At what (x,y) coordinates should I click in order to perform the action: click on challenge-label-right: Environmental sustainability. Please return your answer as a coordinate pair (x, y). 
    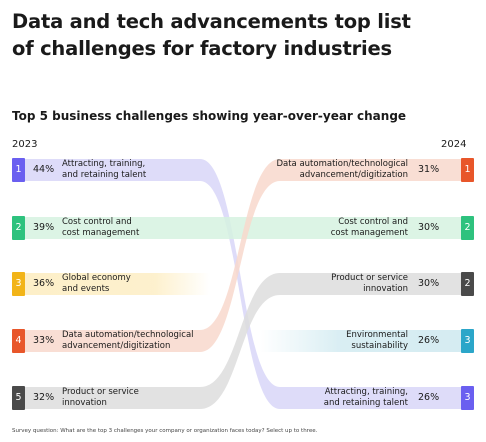
    Looking at the image, I should click on (333, 341).